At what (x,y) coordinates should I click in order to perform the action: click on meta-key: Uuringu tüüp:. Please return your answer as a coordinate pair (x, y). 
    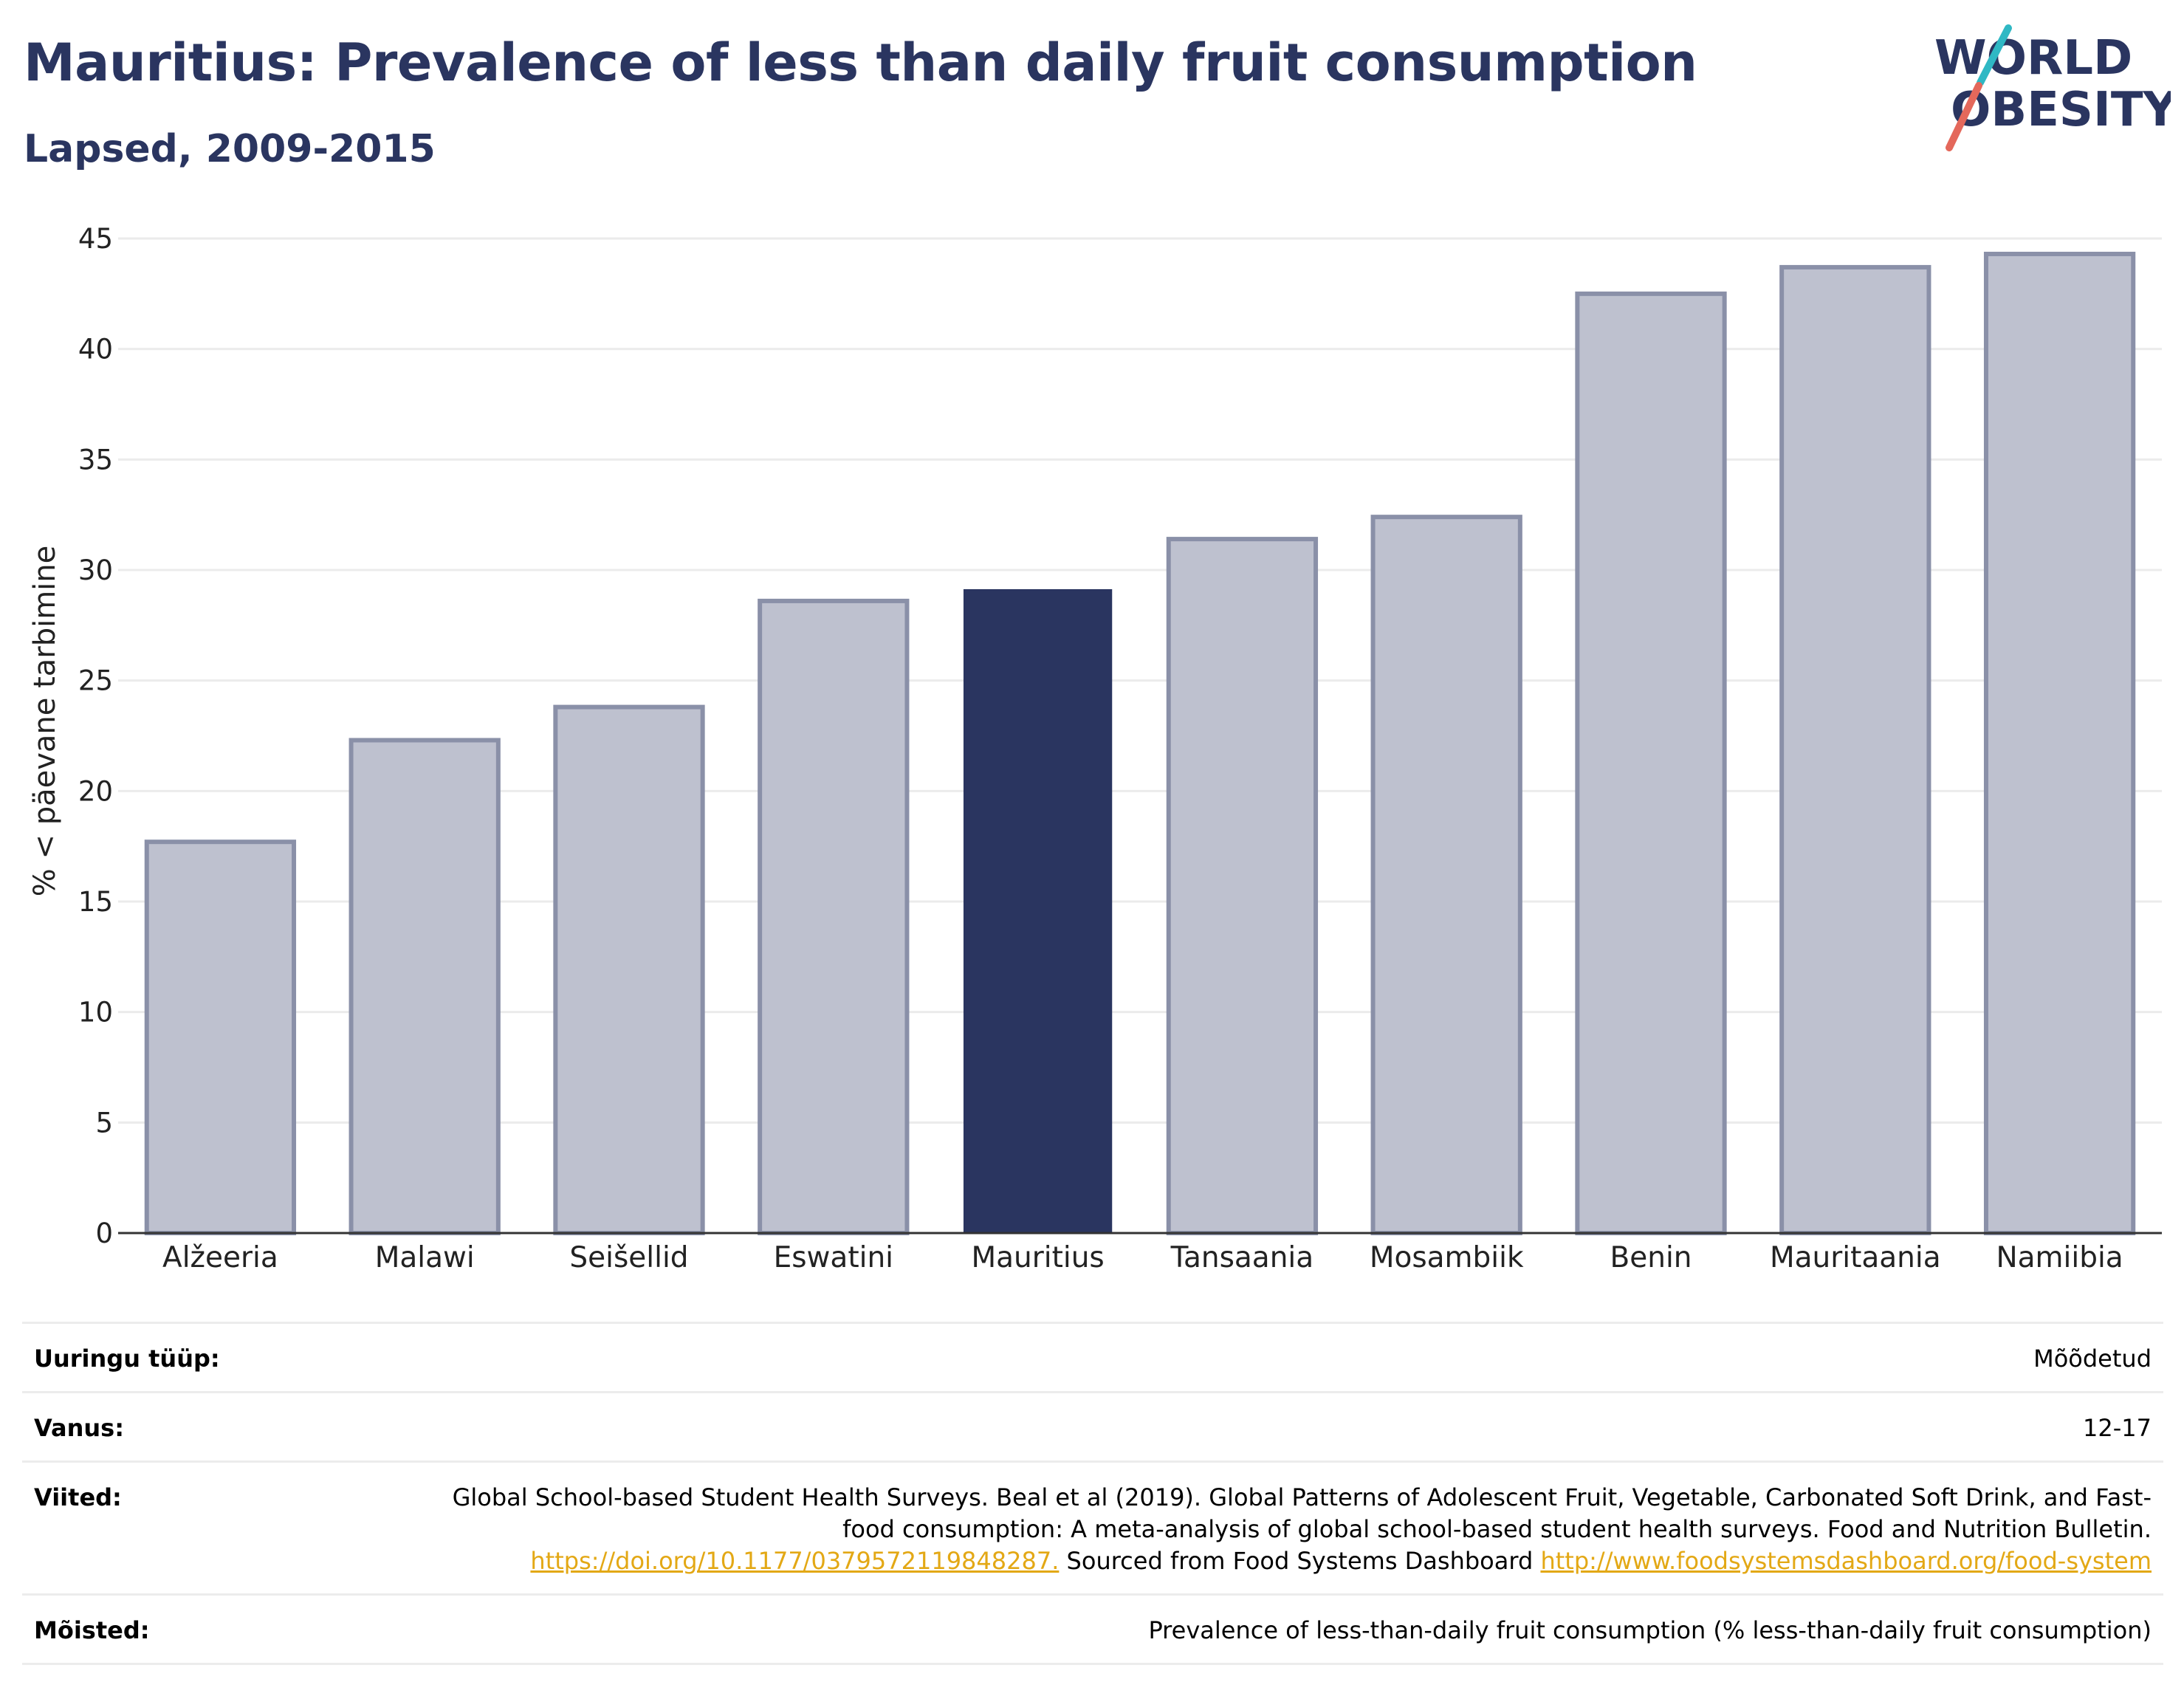
    Looking at the image, I should click on (127, 1359).